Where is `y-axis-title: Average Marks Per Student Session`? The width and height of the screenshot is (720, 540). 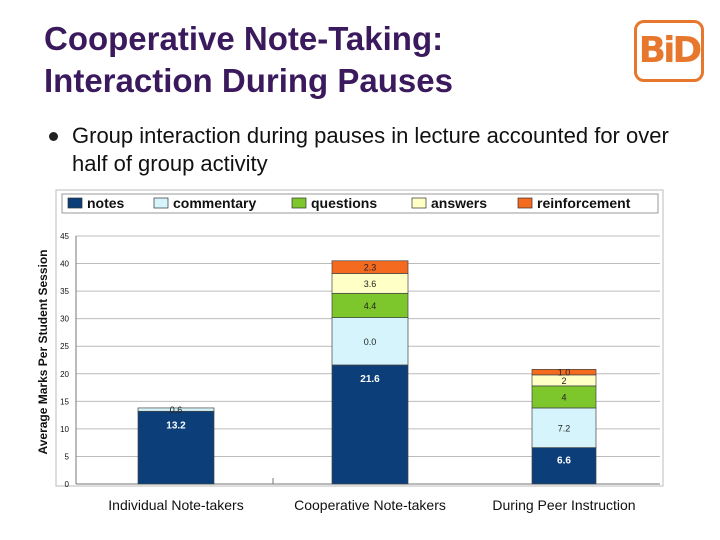 y-axis-title: Average Marks Per Student Session is located at coordinates (43, 352).